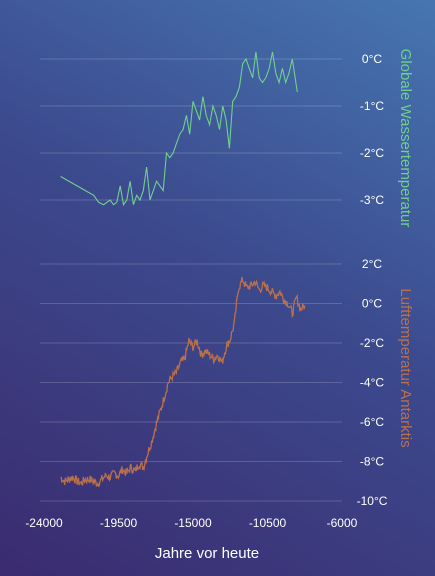 This screenshot has width=435, height=576. What do you see at coordinates (268, 523) in the screenshot?
I see `x-tick-label: -10500` at bounding box center [268, 523].